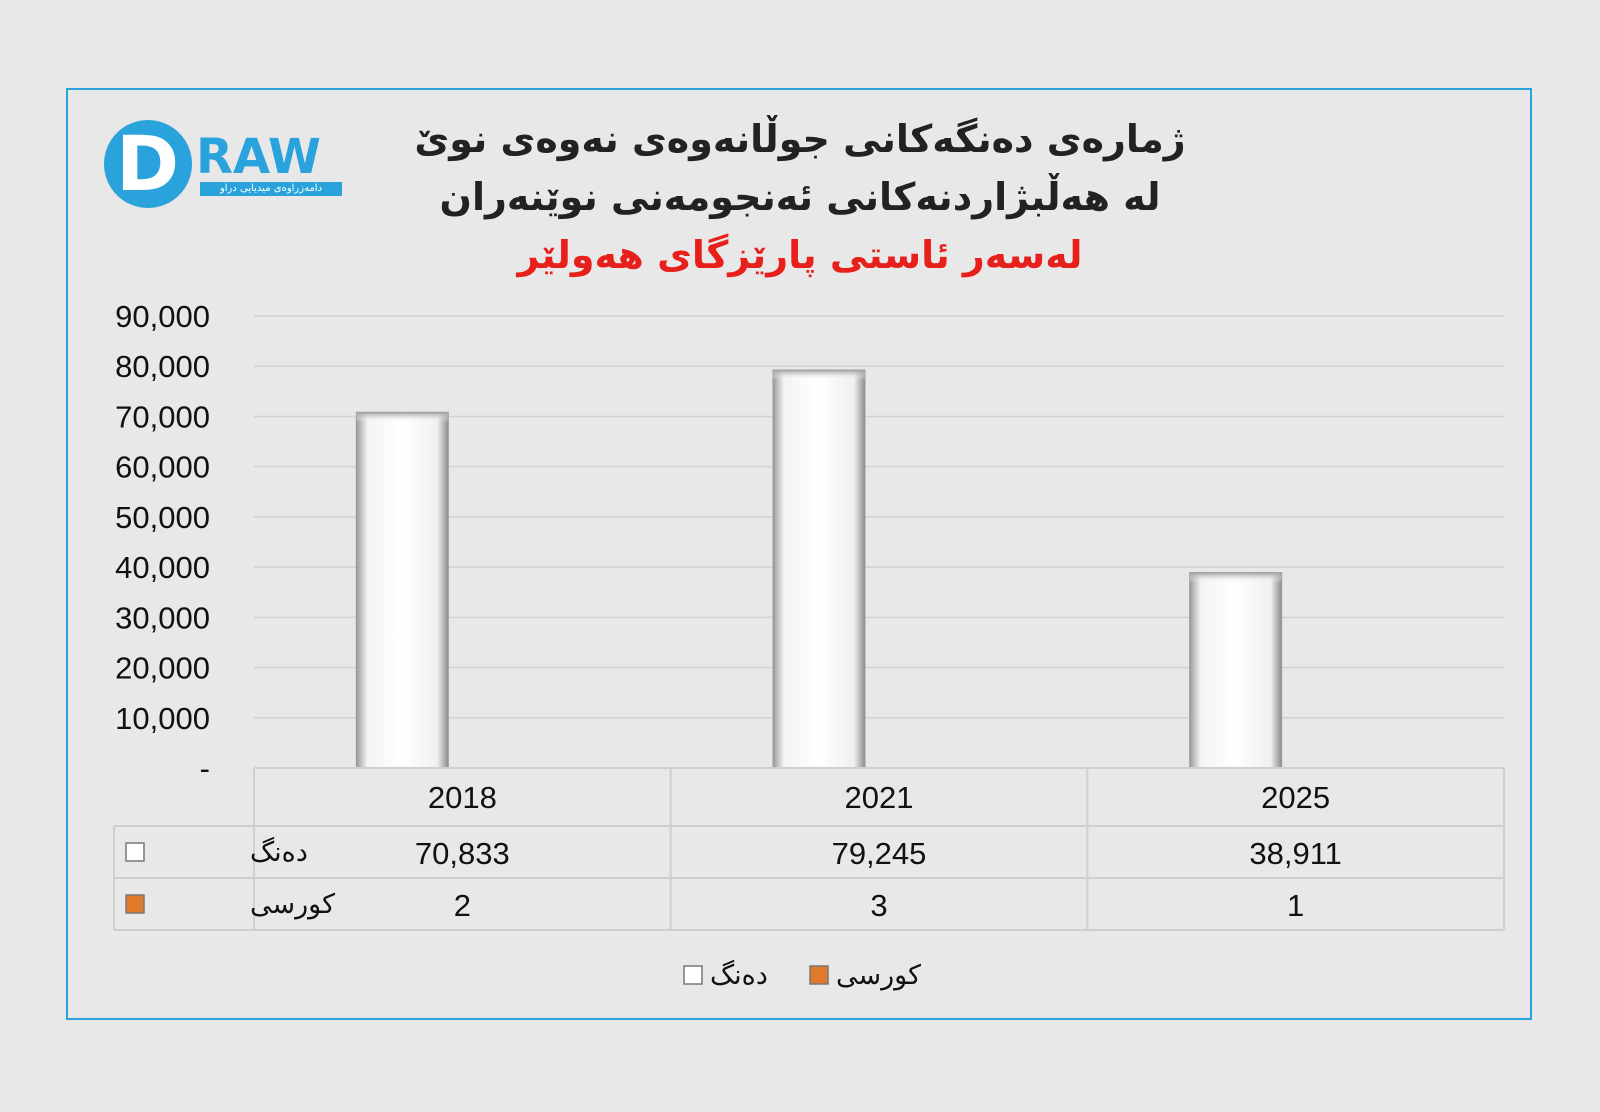 The width and height of the screenshot is (1600, 1112). Describe the element at coordinates (879, 853) in the screenshot. I see `table-cell: 79,245` at that location.